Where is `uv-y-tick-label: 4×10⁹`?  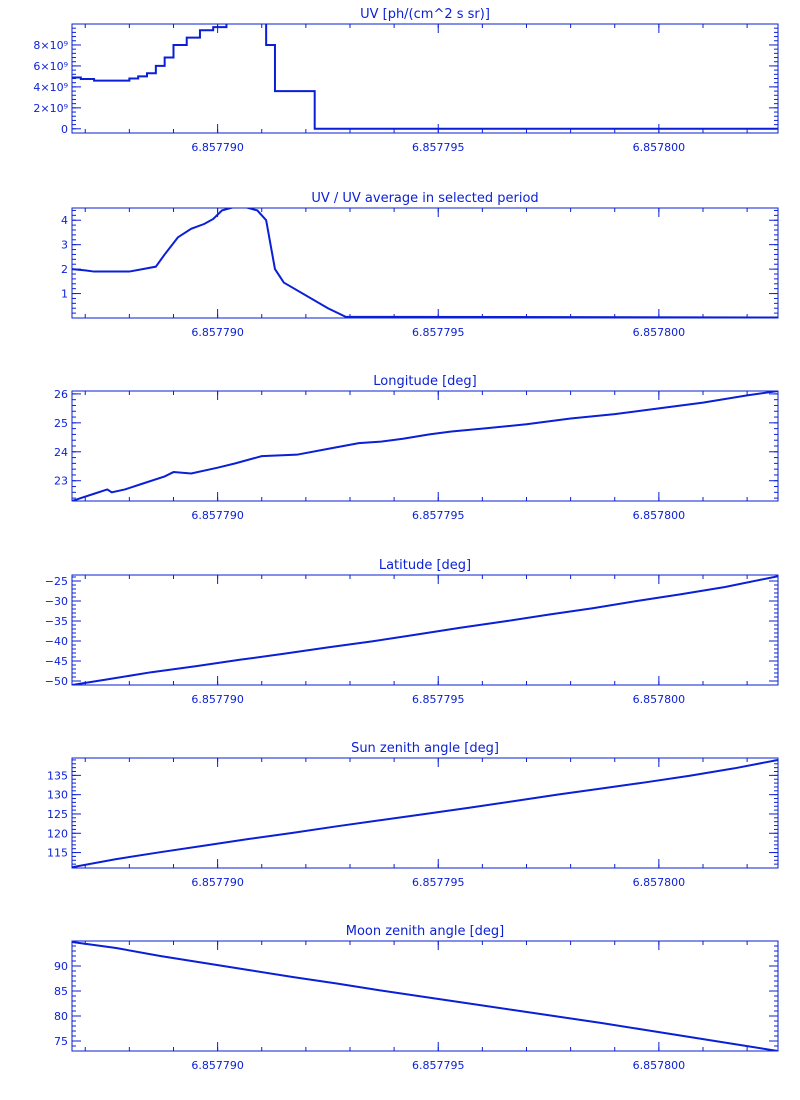
uv-y-tick-label: 4×10⁹ is located at coordinates (50, 87).